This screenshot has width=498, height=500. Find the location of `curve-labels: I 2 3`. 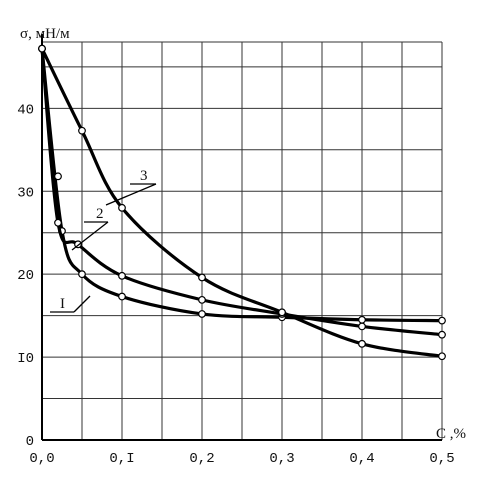

curve-labels: I 2 3 is located at coordinates (103, 240).